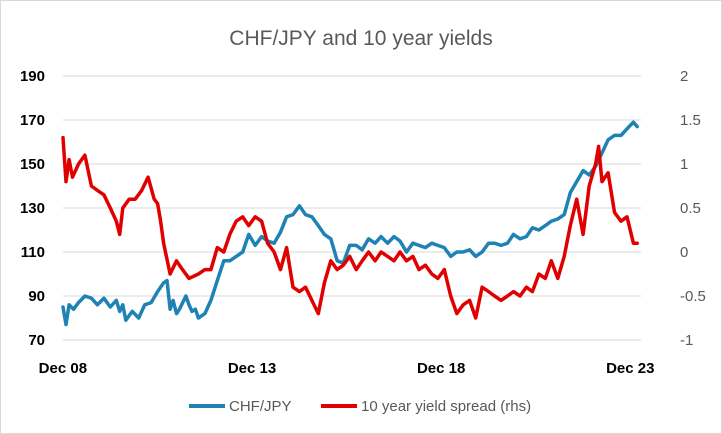  What do you see at coordinates (36, 340) in the screenshot?
I see `y-left-tick-label: 70` at bounding box center [36, 340].